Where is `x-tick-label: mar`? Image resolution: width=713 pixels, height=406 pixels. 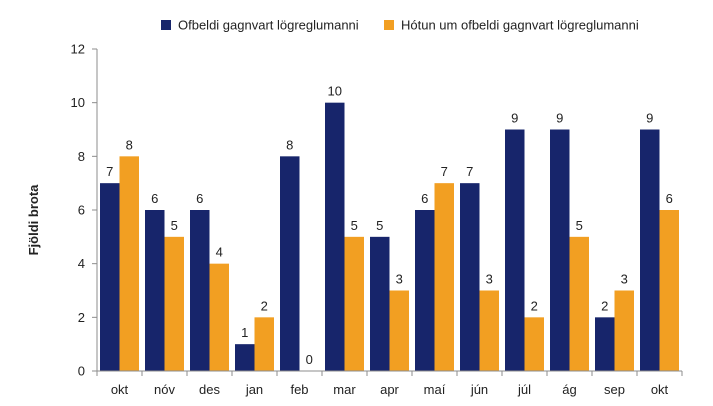 x-tick-label: mar is located at coordinates (344, 389).